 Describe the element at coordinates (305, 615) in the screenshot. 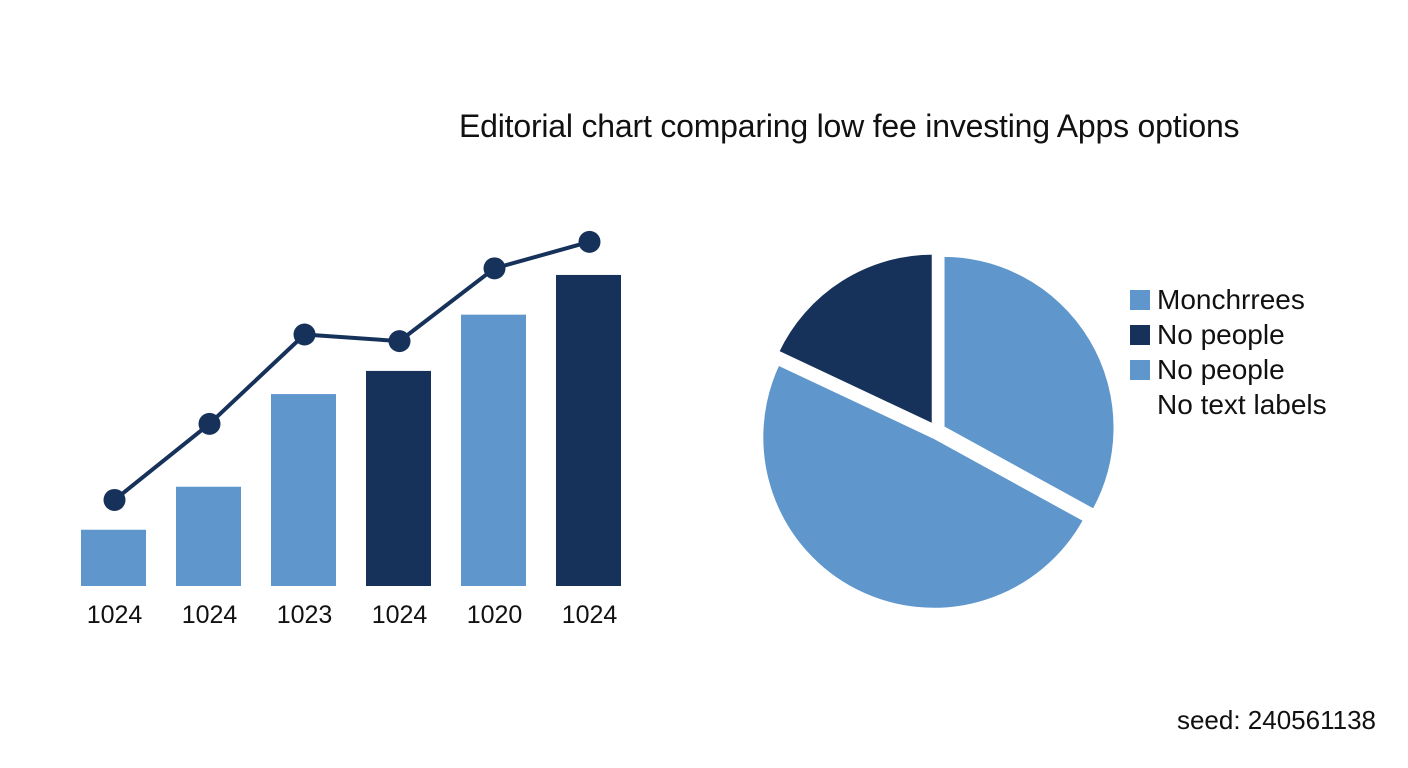

I see `x-tick-label: 1023` at that location.